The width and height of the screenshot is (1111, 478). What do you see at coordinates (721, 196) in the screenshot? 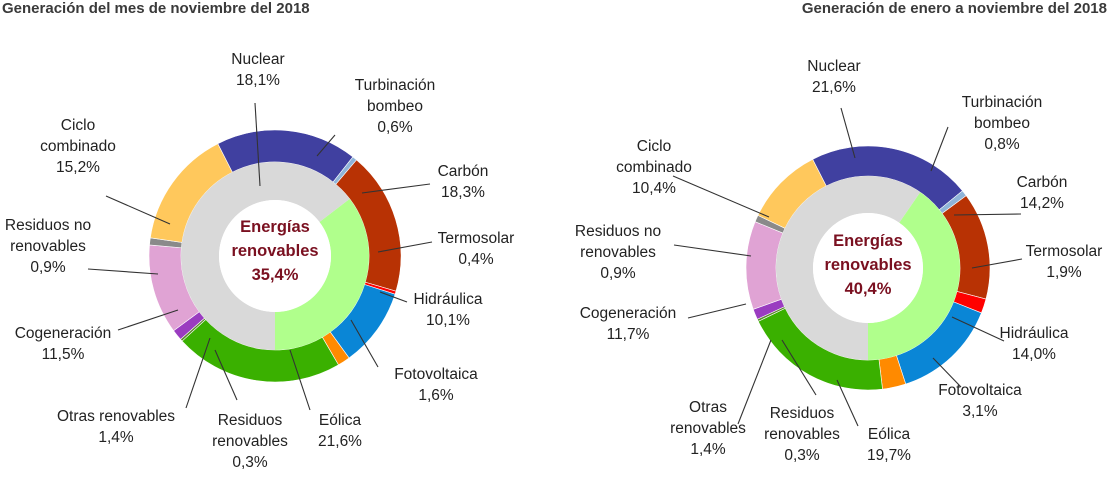
I see `ytd-leader-ciclo-combinado` at bounding box center [721, 196].